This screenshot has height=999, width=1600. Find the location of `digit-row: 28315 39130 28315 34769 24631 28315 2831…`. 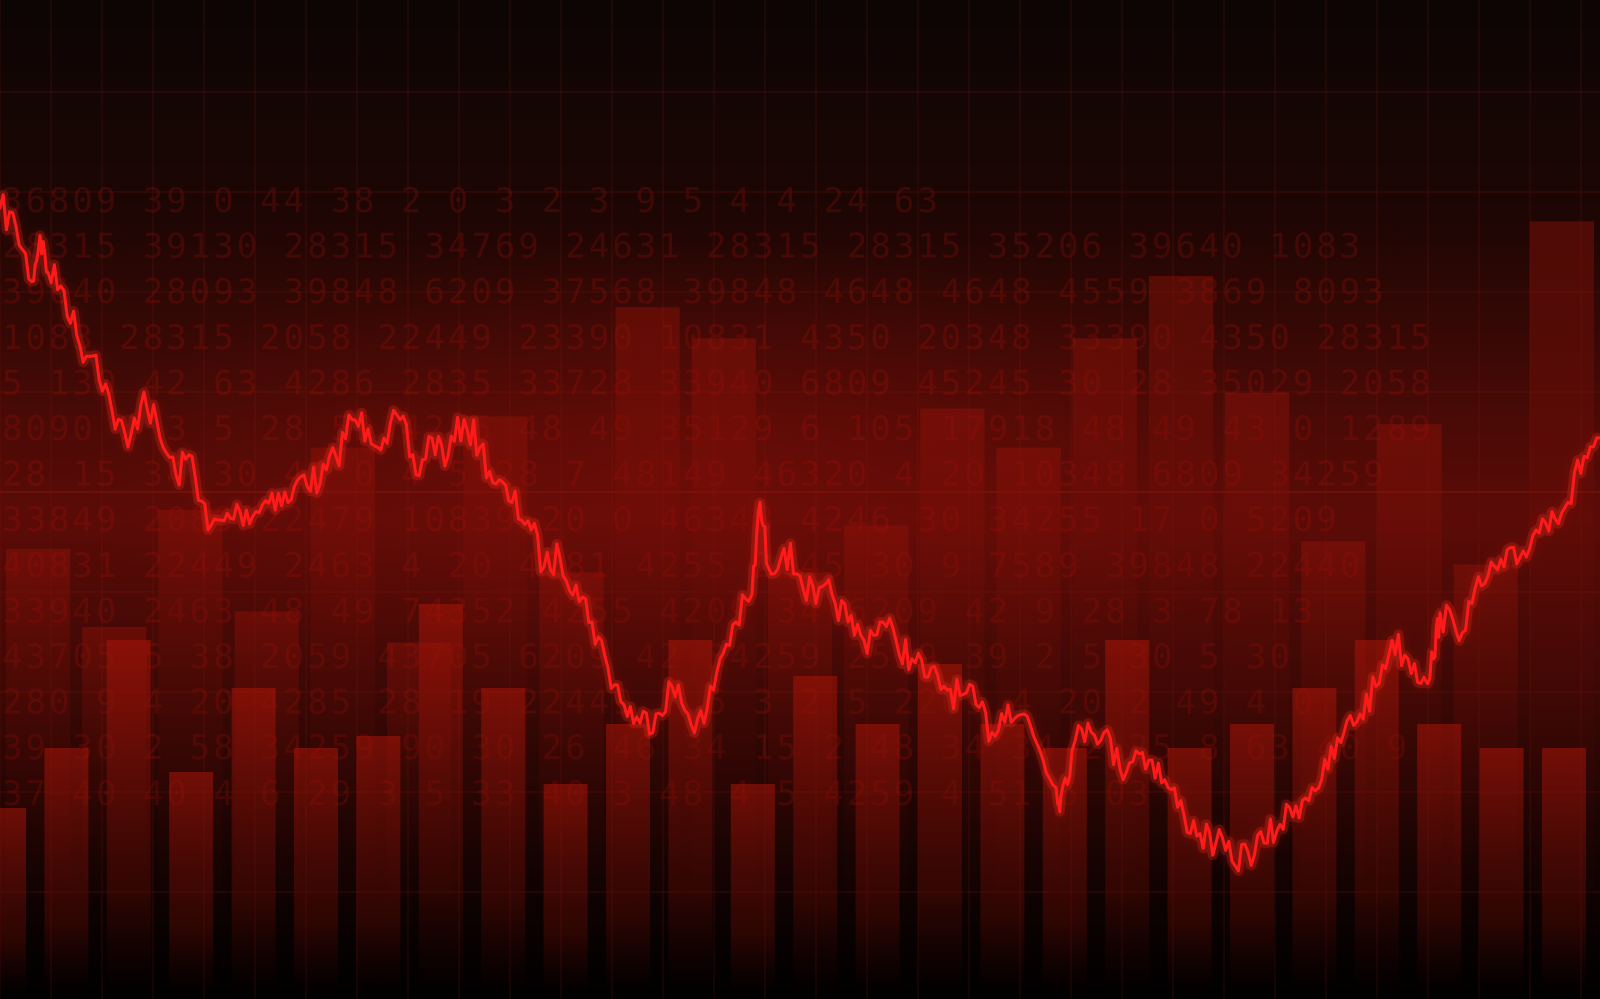

digit-row: 28315 39130 28315 34769 24631 28315 2831… is located at coordinates (682, 247).